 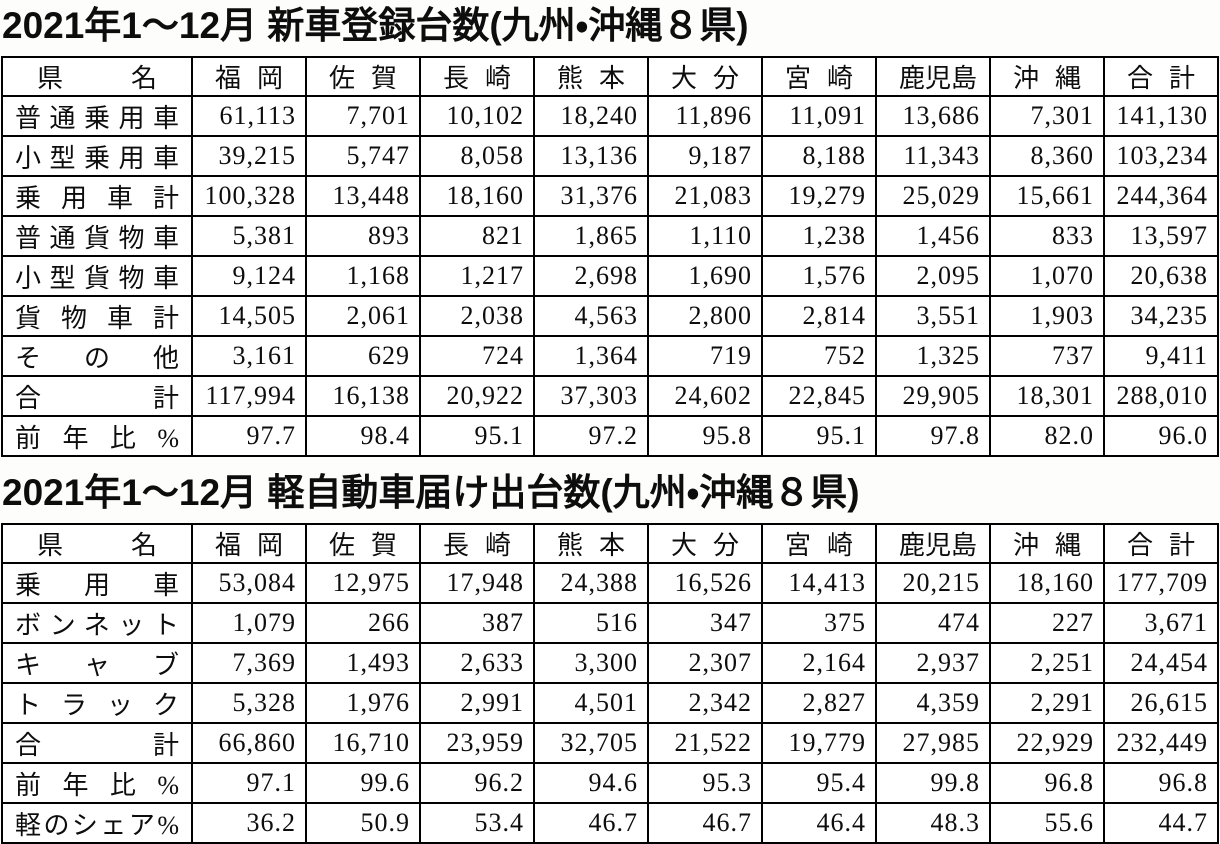 I want to click on cell-value: 833, so click(x=1047, y=236).